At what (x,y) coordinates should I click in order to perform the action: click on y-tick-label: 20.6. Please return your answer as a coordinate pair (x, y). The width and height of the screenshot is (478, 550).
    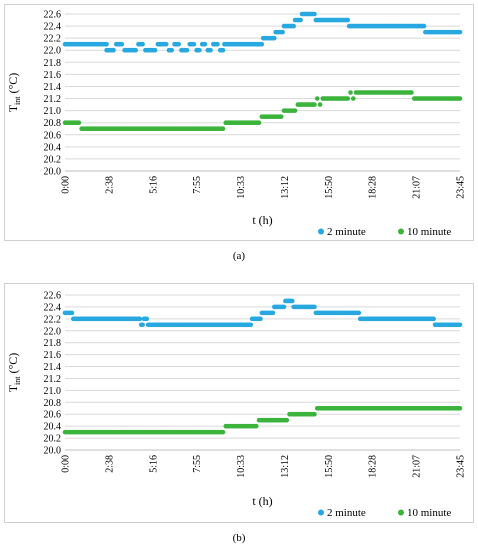
    Looking at the image, I should click on (53, 415).